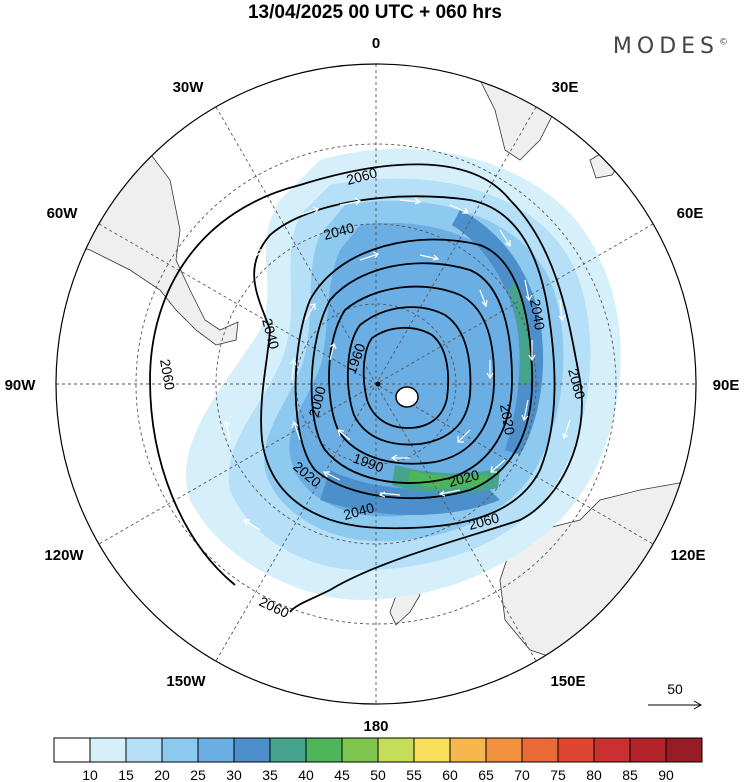 The height and width of the screenshot is (782, 750). Describe the element at coordinates (687, 555) in the screenshot. I see `lon-label-120e: 120E` at that location.